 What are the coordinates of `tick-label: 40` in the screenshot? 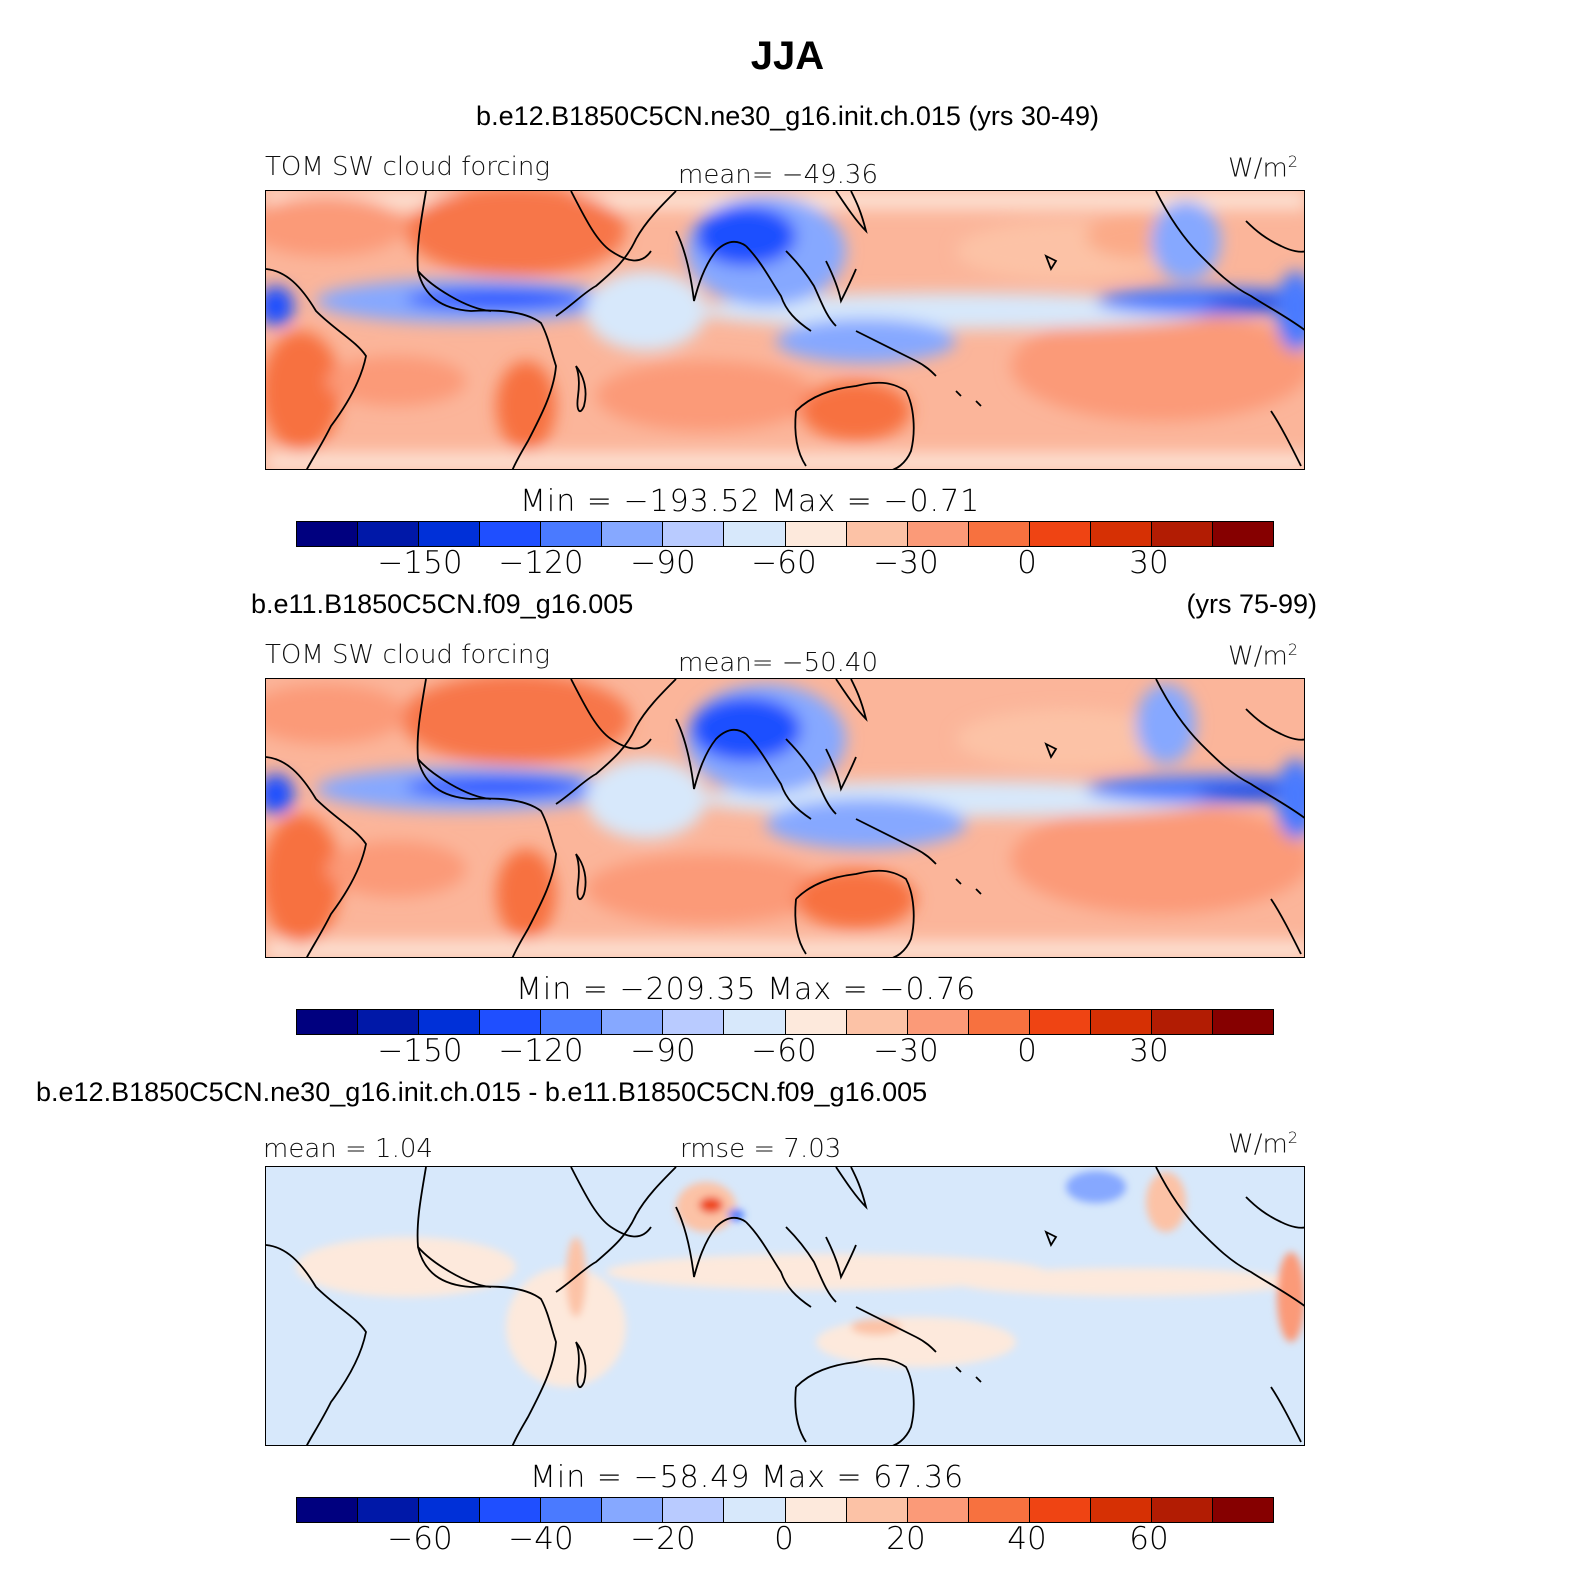 It's located at (1027, 1539).